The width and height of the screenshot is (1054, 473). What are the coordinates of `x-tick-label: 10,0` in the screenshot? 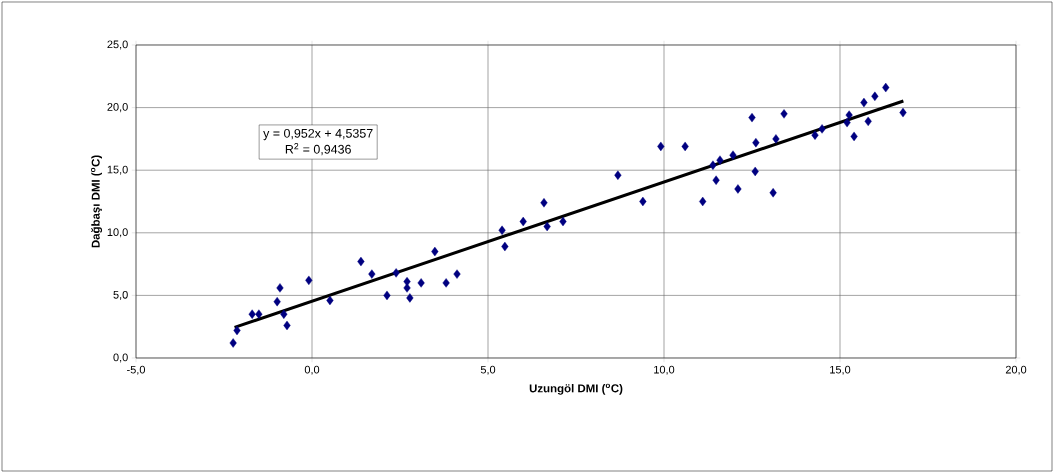 It's located at (664, 370).